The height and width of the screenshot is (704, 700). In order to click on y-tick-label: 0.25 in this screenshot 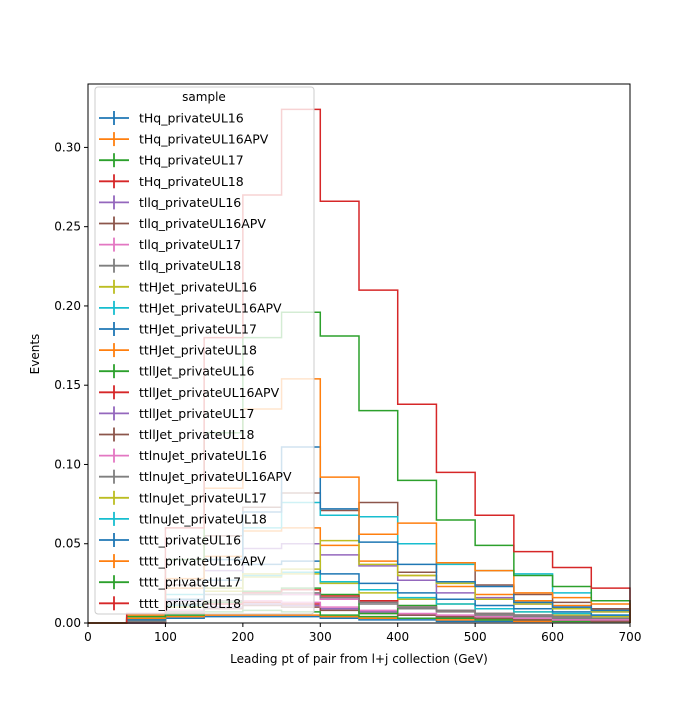, I will do `click(67, 227)`.